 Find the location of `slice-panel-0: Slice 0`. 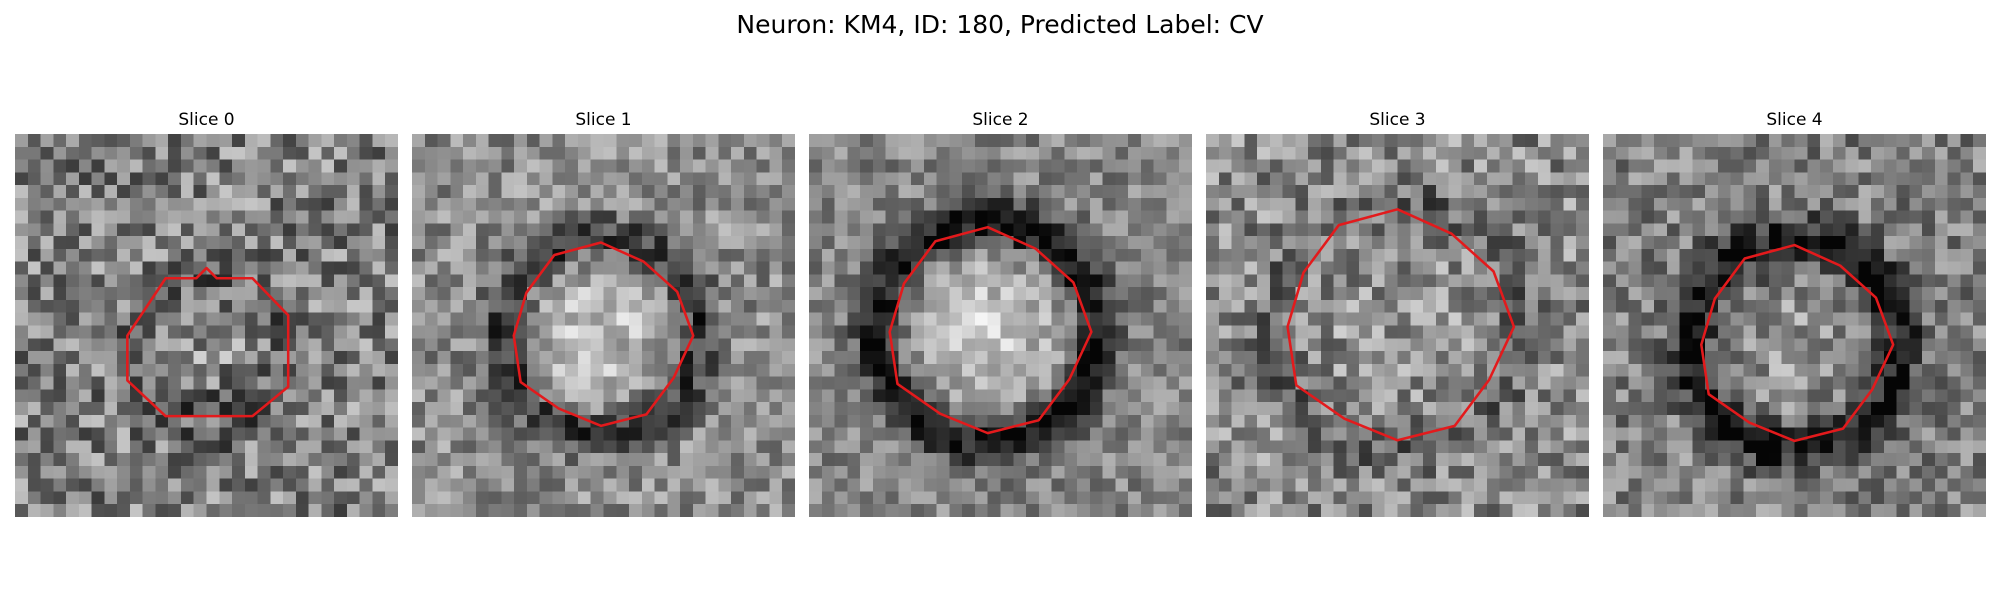

slice-panel-0: Slice 0 is located at coordinates (206, 313).